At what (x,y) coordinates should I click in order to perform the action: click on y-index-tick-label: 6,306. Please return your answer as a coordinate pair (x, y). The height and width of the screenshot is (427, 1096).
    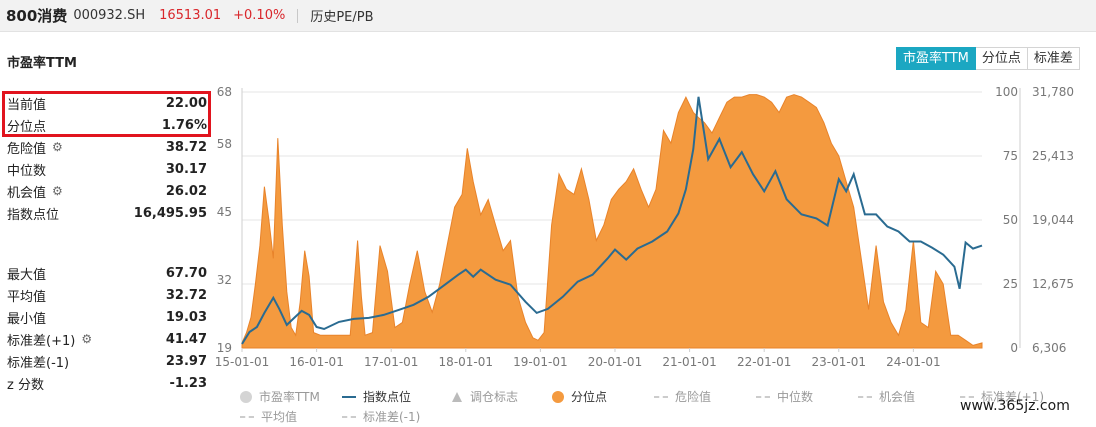
    Looking at the image, I should click on (1049, 348).